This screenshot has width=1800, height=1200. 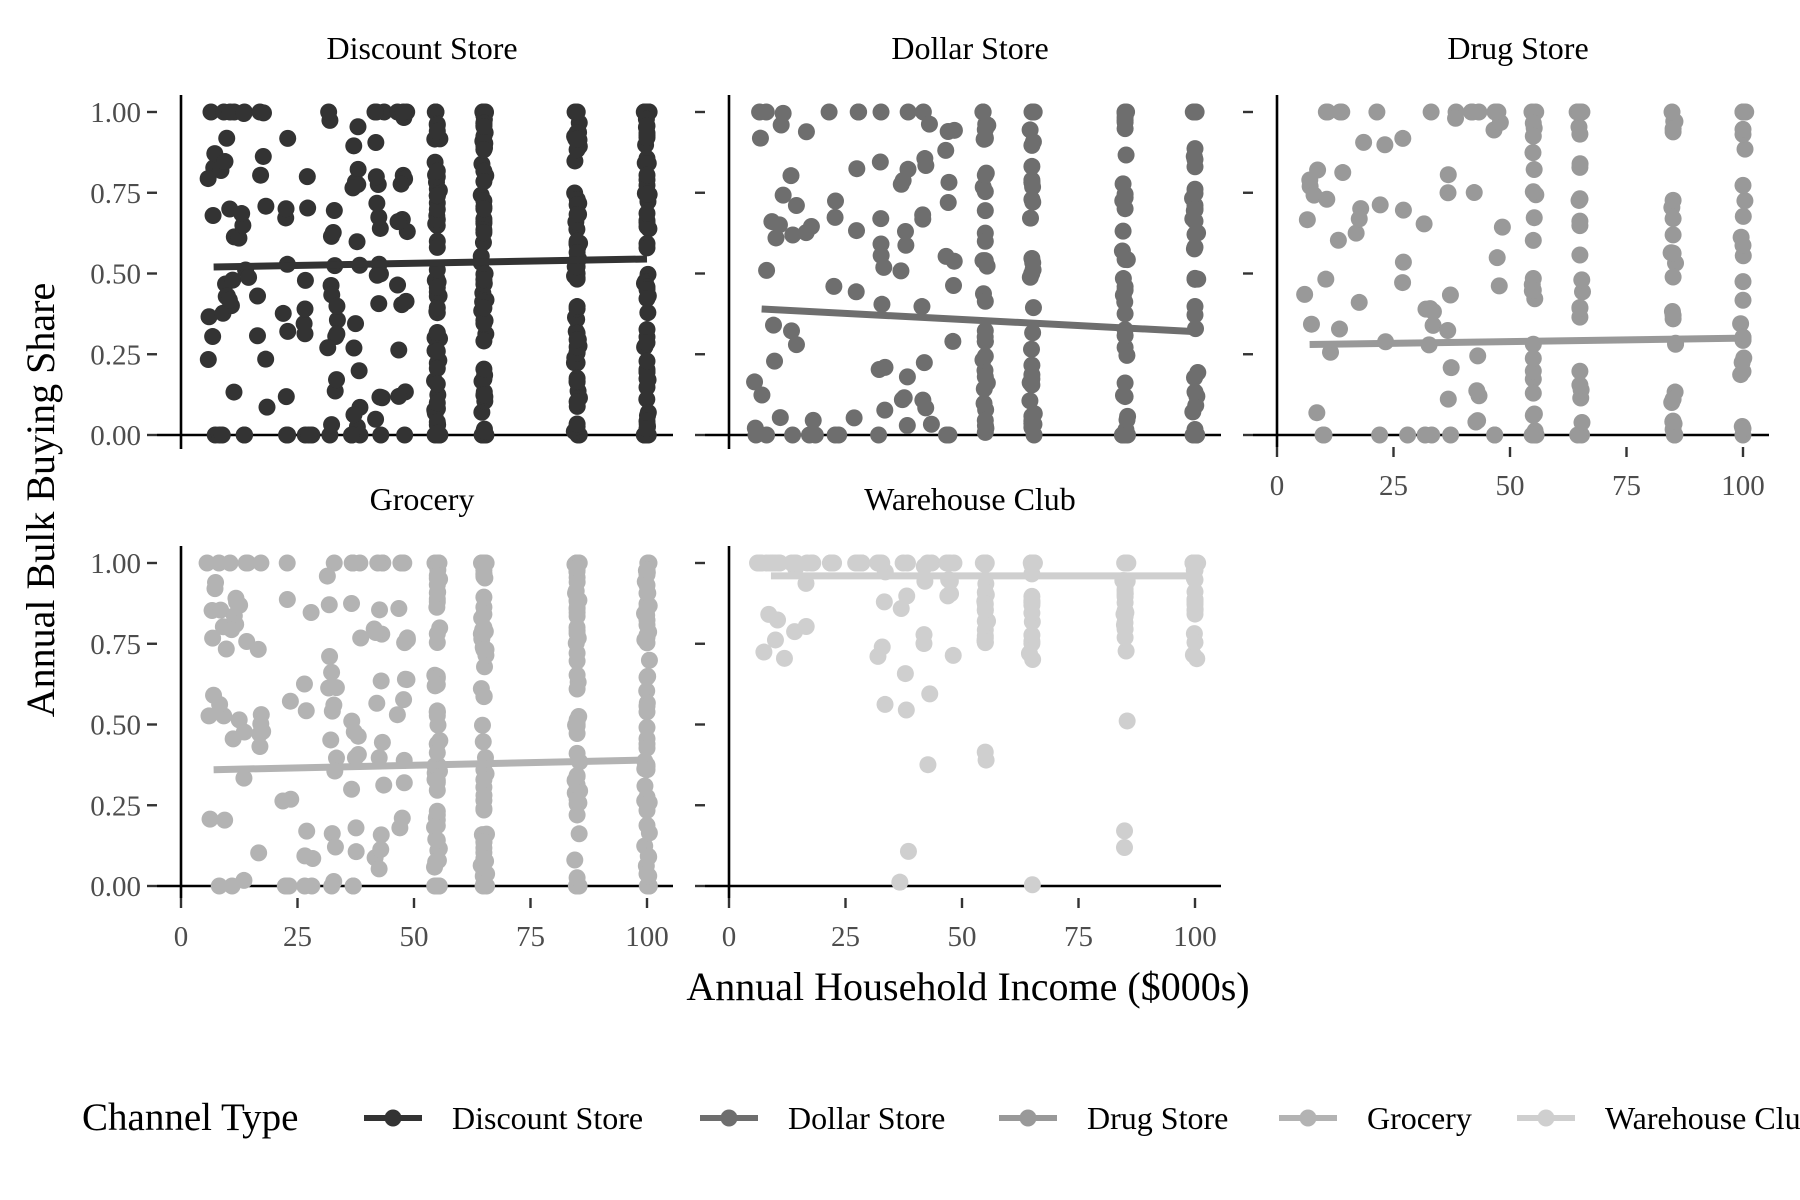 What do you see at coordinates (1702, 1118) in the screenshot?
I see `legend-label: Warehouse Club` at bounding box center [1702, 1118].